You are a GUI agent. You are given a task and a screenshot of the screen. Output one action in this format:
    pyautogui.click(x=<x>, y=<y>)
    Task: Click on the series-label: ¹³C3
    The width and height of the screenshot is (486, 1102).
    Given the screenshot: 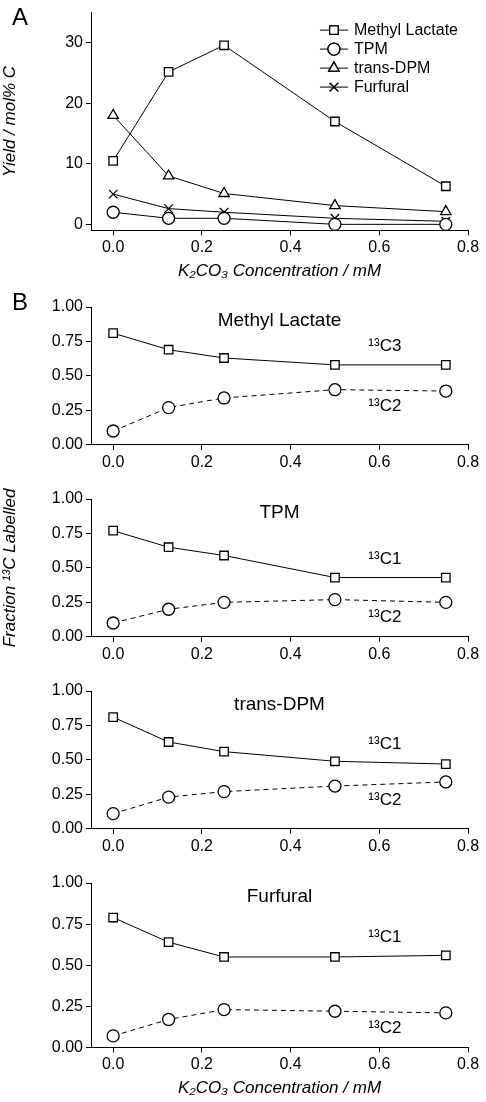 What is the action you would take?
    pyautogui.click(x=385, y=346)
    